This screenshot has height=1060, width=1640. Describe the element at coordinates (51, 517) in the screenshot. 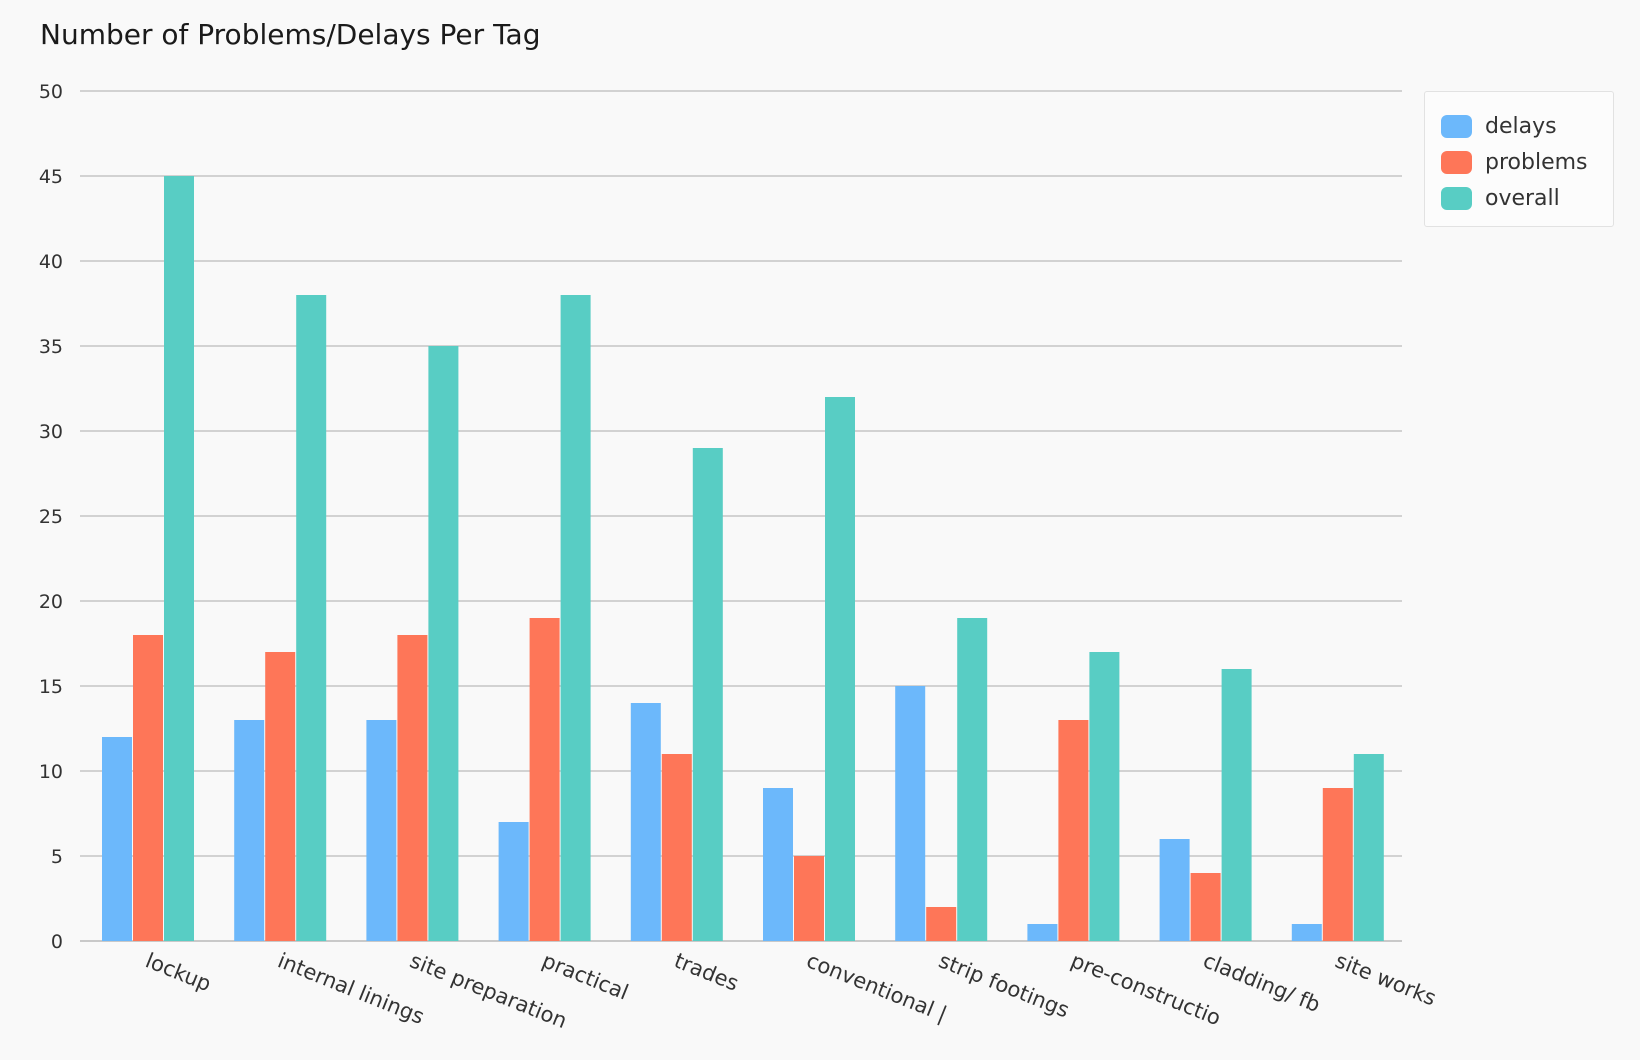

I see `y-tick-label: 25` at that location.